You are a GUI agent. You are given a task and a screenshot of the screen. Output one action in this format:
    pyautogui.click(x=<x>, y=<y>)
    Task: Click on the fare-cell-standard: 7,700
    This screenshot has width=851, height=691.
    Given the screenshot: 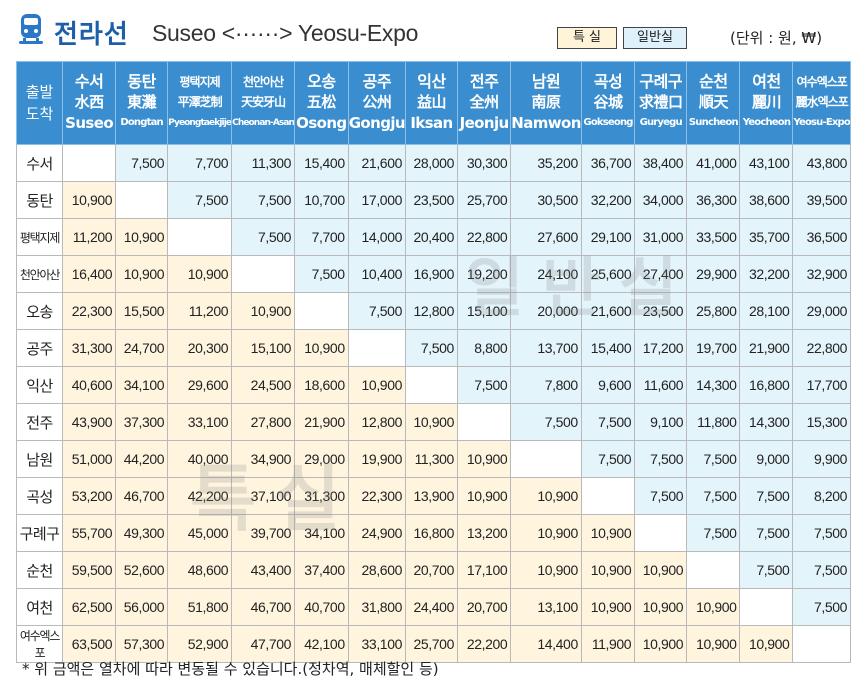 What is the action you would take?
    pyautogui.click(x=321, y=237)
    